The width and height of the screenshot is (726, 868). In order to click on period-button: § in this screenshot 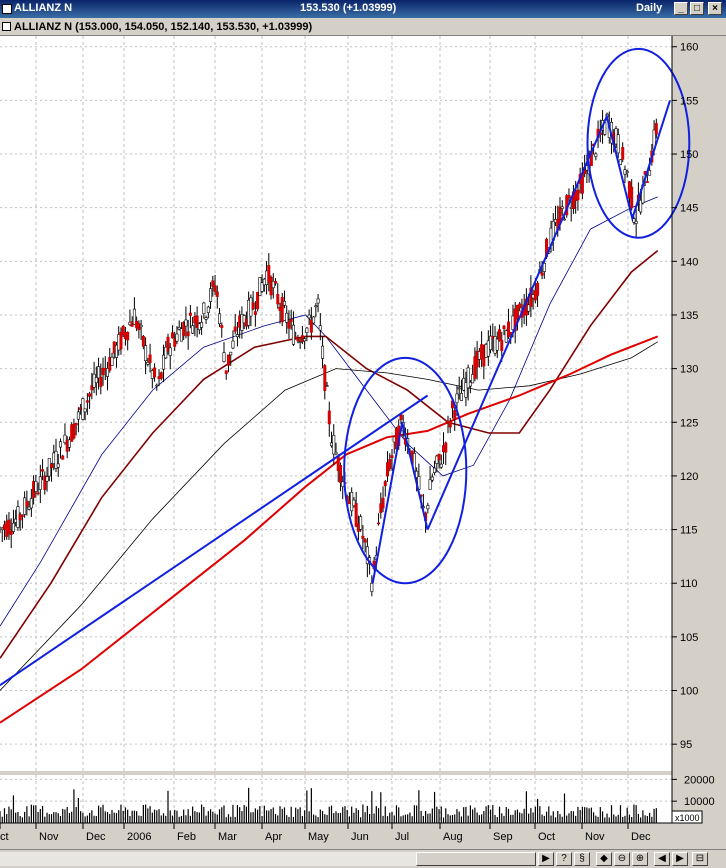, I will do `click(582, 859)`.